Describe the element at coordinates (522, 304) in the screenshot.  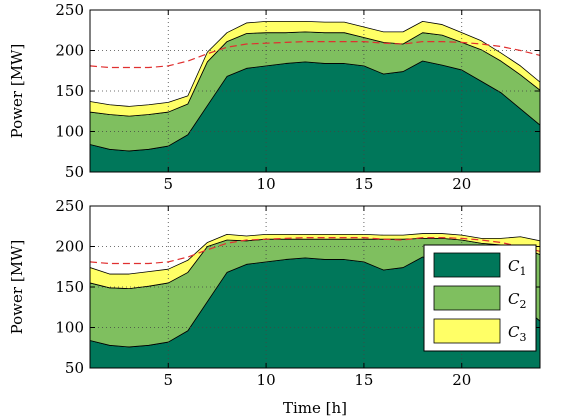
I see `legend-label-subscript: 2` at that location.